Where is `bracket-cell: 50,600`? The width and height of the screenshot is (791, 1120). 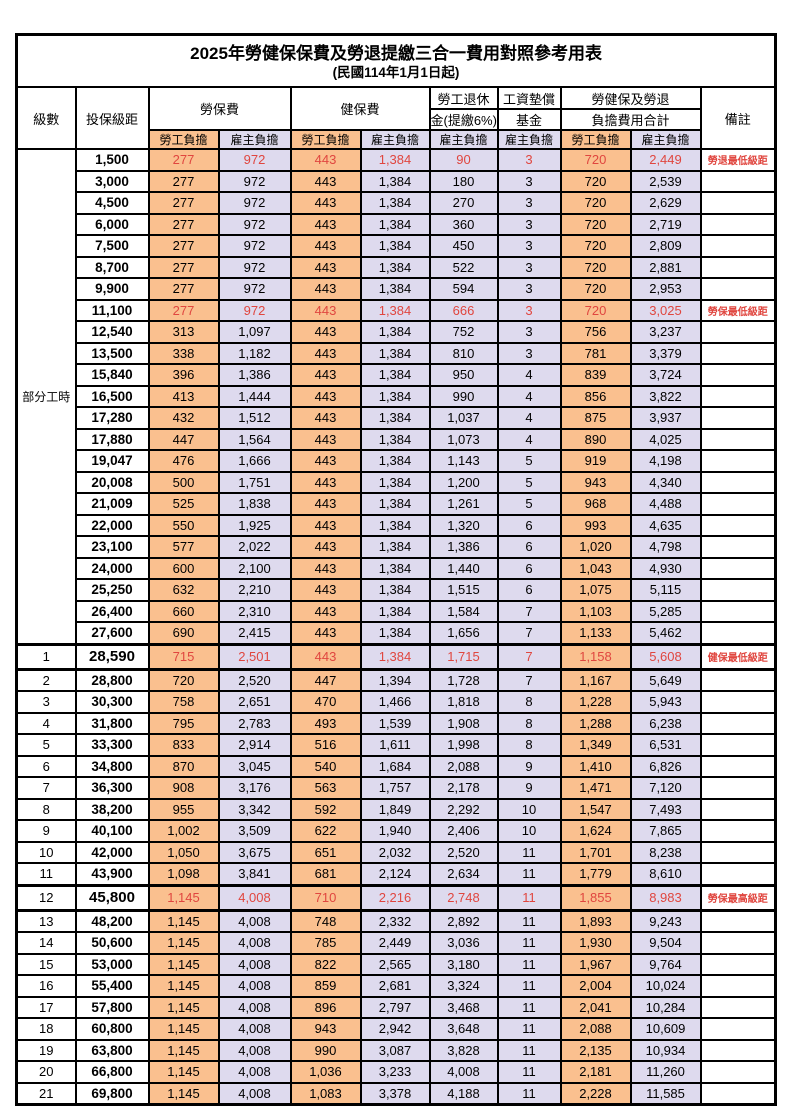
bracket-cell: 50,600 is located at coordinates (112, 943).